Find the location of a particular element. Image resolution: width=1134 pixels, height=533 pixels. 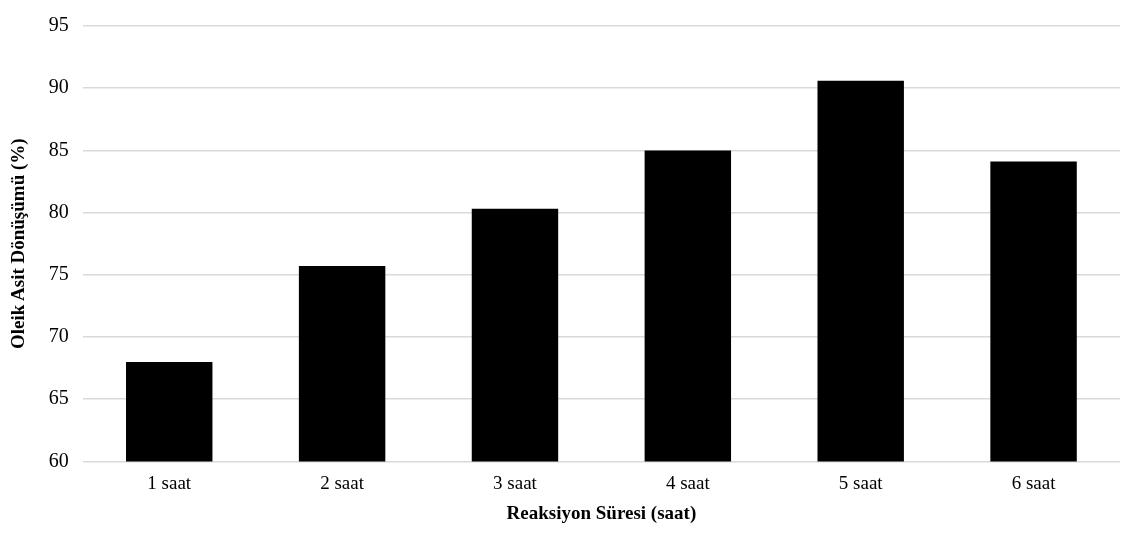

y-tick-label: 85 is located at coordinates (58, 148).